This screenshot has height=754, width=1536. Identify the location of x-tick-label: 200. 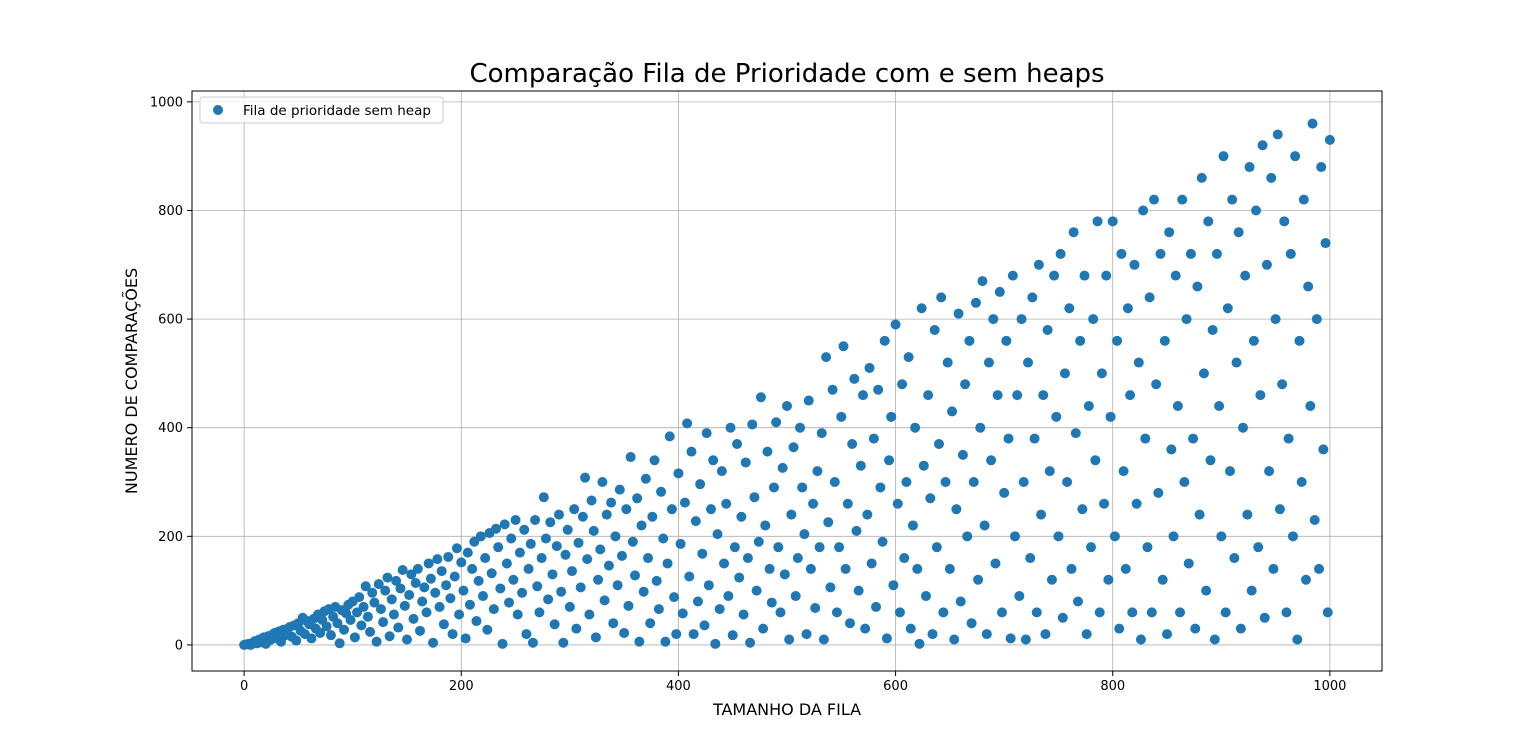
(461, 686).